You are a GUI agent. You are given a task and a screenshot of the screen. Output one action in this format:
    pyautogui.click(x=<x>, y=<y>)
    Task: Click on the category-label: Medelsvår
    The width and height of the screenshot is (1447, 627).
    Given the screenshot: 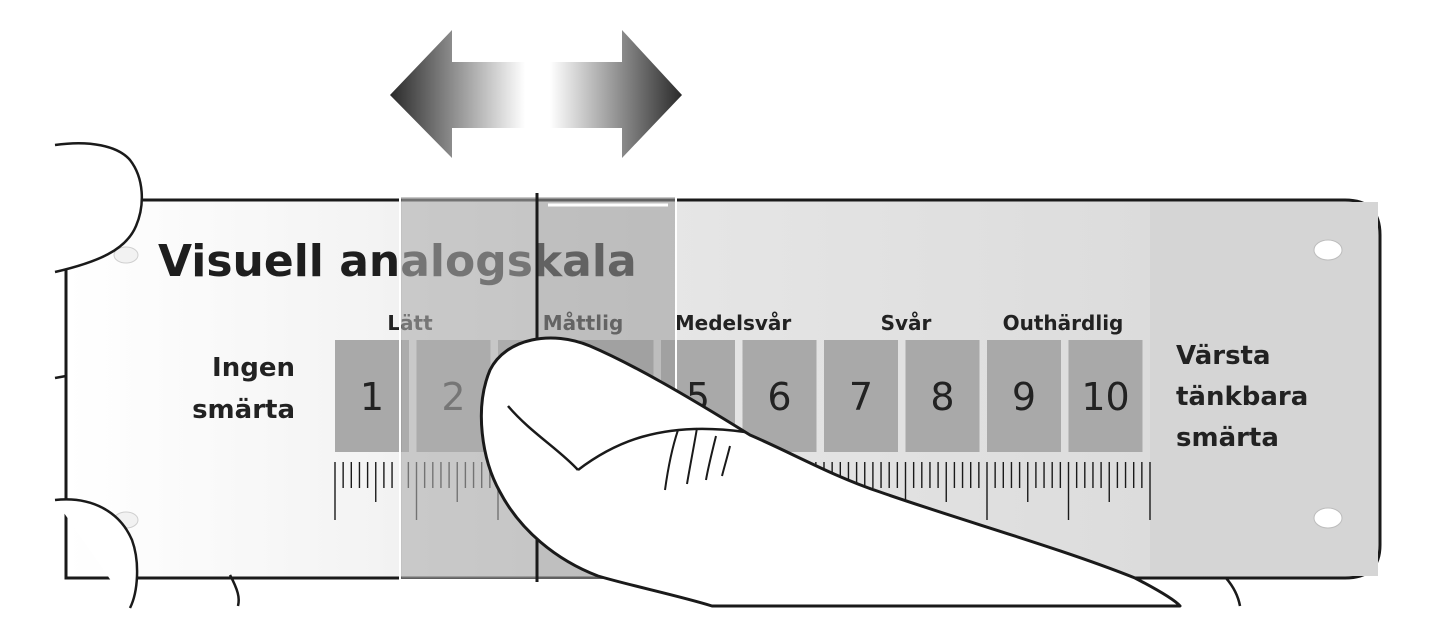 What is the action you would take?
    pyautogui.click(x=733, y=323)
    